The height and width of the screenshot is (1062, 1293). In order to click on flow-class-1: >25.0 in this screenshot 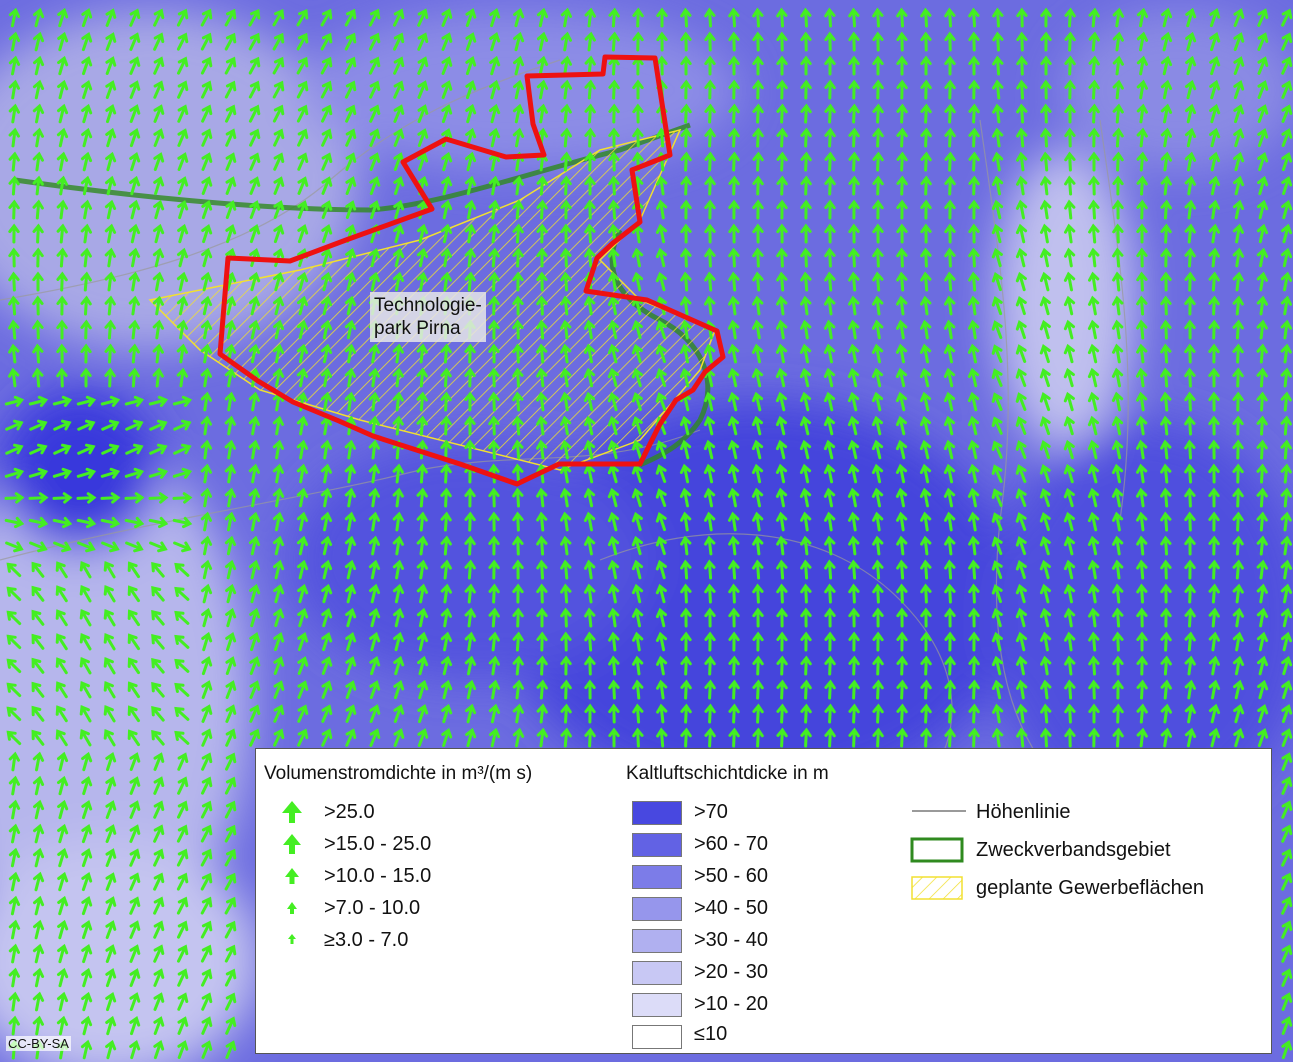, I will do `click(349, 812)`.